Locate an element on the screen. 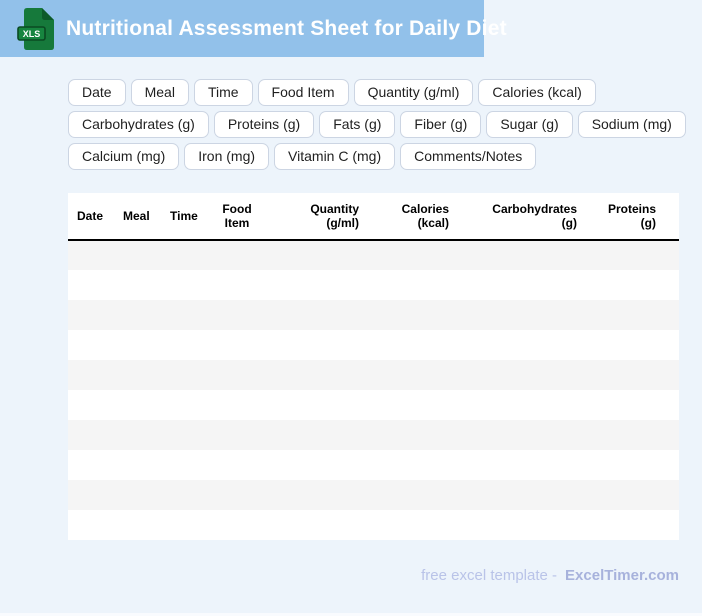 The image size is (702, 616). tag-carbohydrates: Carbohydrates (g) is located at coordinates (138, 124).